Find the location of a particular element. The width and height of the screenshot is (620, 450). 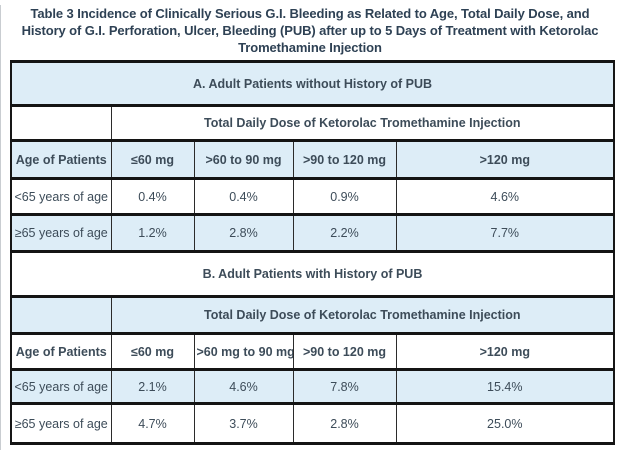

value-cell: 7.7% is located at coordinates (505, 233).